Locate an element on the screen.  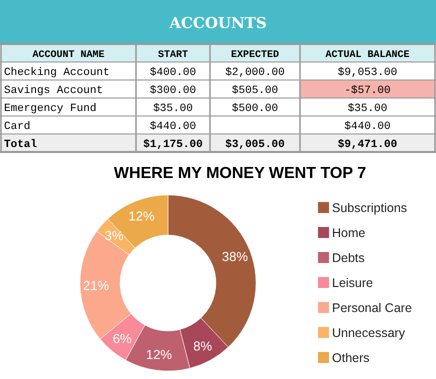
legend-label: Personal Care is located at coordinates (372, 308).